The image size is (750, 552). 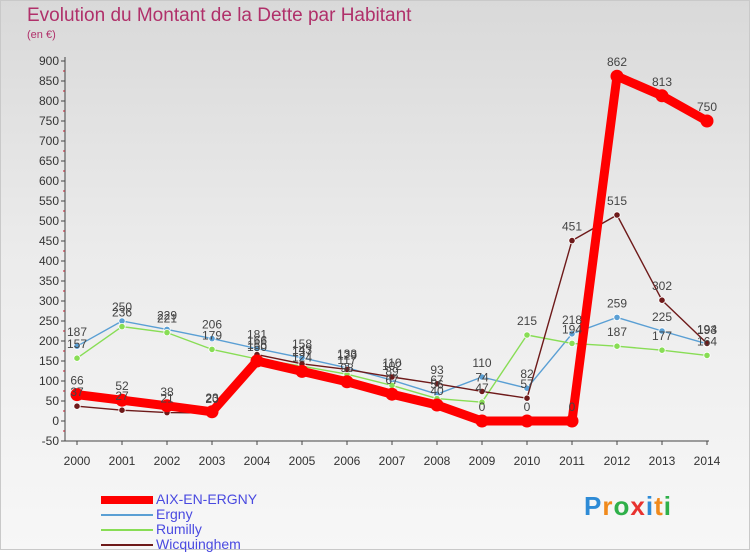 I want to click on data-label: 74, so click(x=482, y=377).